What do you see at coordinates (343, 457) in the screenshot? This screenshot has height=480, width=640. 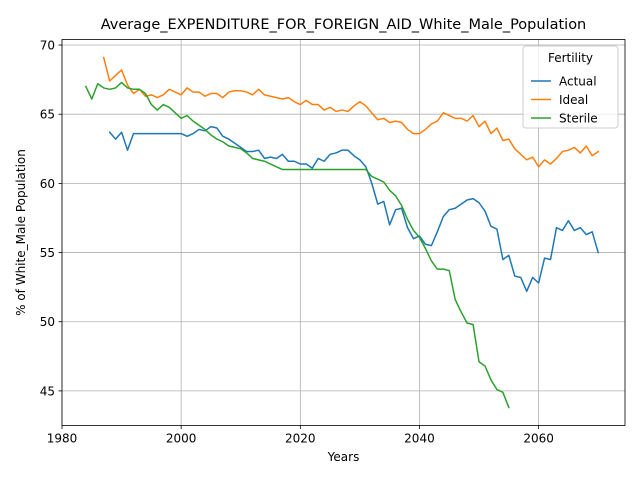 I see `x-axis-label: Years` at bounding box center [343, 457].